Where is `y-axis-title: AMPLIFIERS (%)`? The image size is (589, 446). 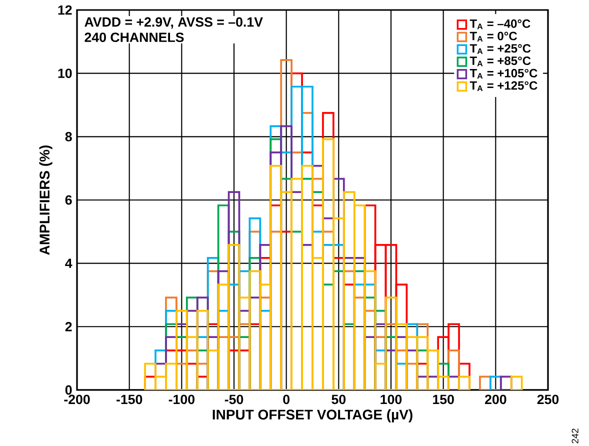
y-axis-title: AMPLIFIERS (%) is located at coordinates (45, 200).